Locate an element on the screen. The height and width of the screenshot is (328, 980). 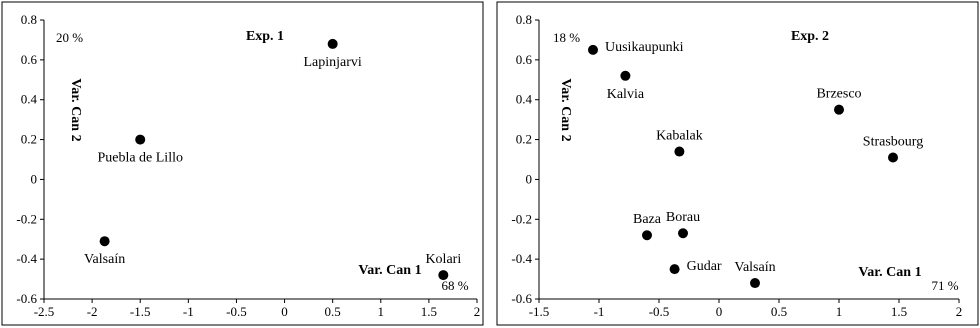
chart-2-point-gudar-label: Gudar is located at coordinates (704, 266).